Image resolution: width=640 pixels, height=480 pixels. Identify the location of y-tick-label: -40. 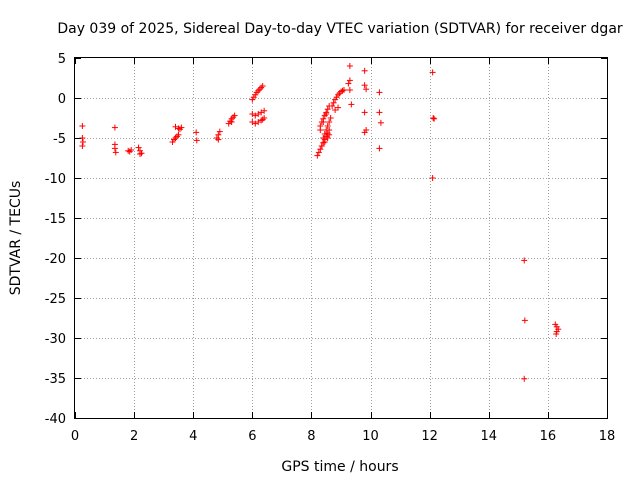
(55, 419).